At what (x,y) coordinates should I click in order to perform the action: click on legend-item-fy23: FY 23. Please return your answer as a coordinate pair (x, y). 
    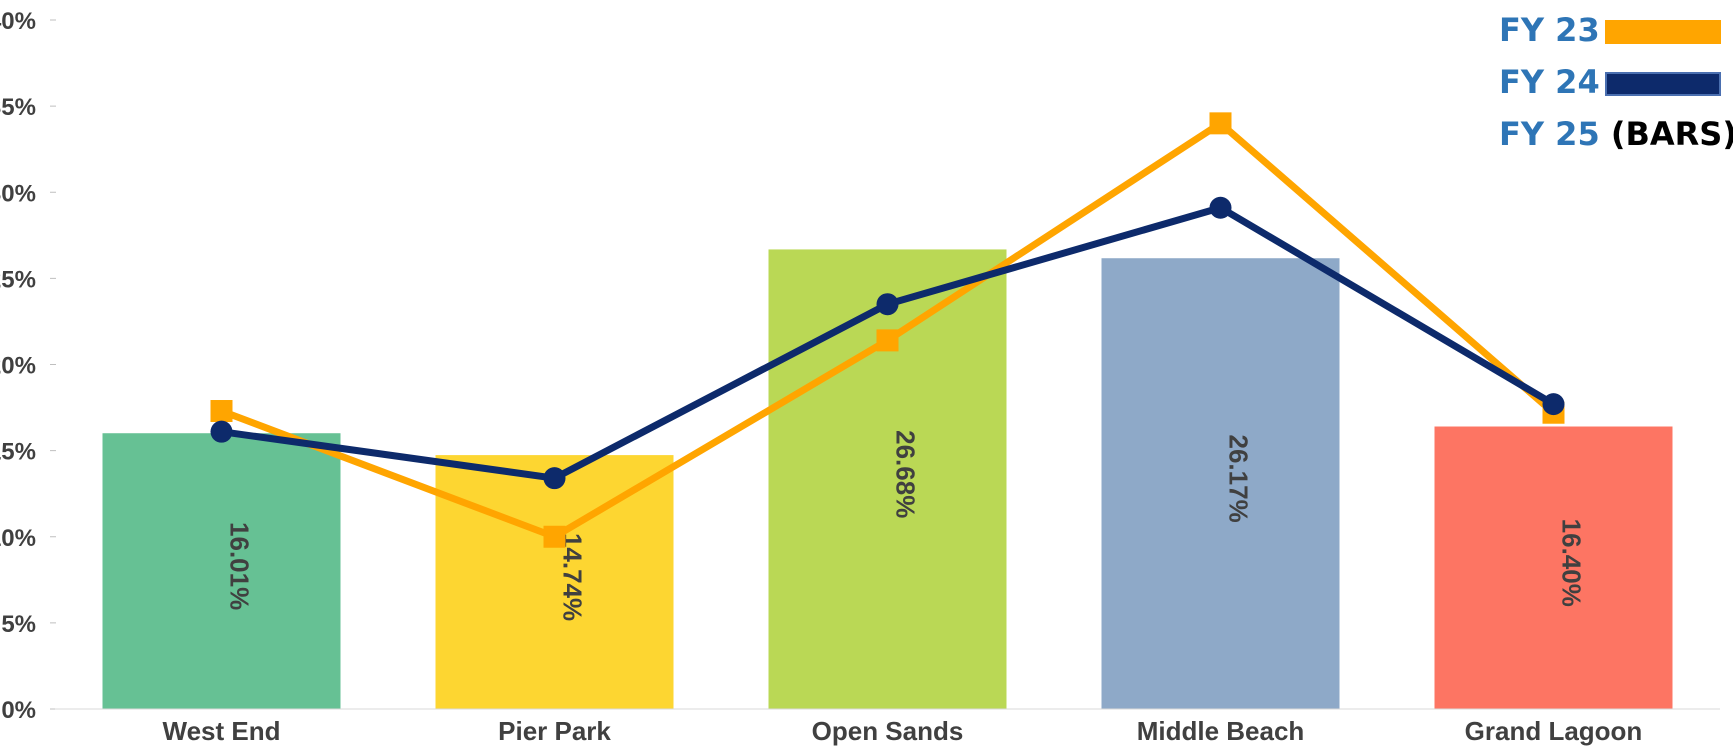
    Looking at the image, I should click on (1613, 30).